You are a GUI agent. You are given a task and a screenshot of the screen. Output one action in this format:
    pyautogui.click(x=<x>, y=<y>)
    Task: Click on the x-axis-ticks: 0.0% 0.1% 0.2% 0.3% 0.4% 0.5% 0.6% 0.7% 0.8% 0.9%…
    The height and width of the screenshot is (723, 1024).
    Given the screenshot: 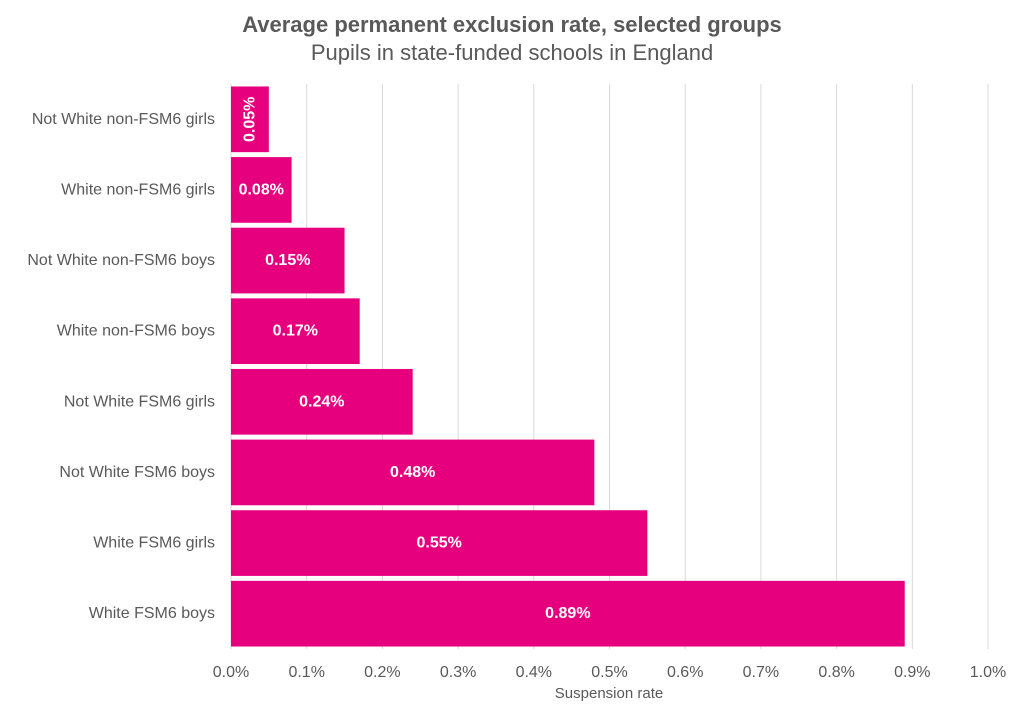 What is the action you would take?
    pyautogui.click(x=609, y=672)
    